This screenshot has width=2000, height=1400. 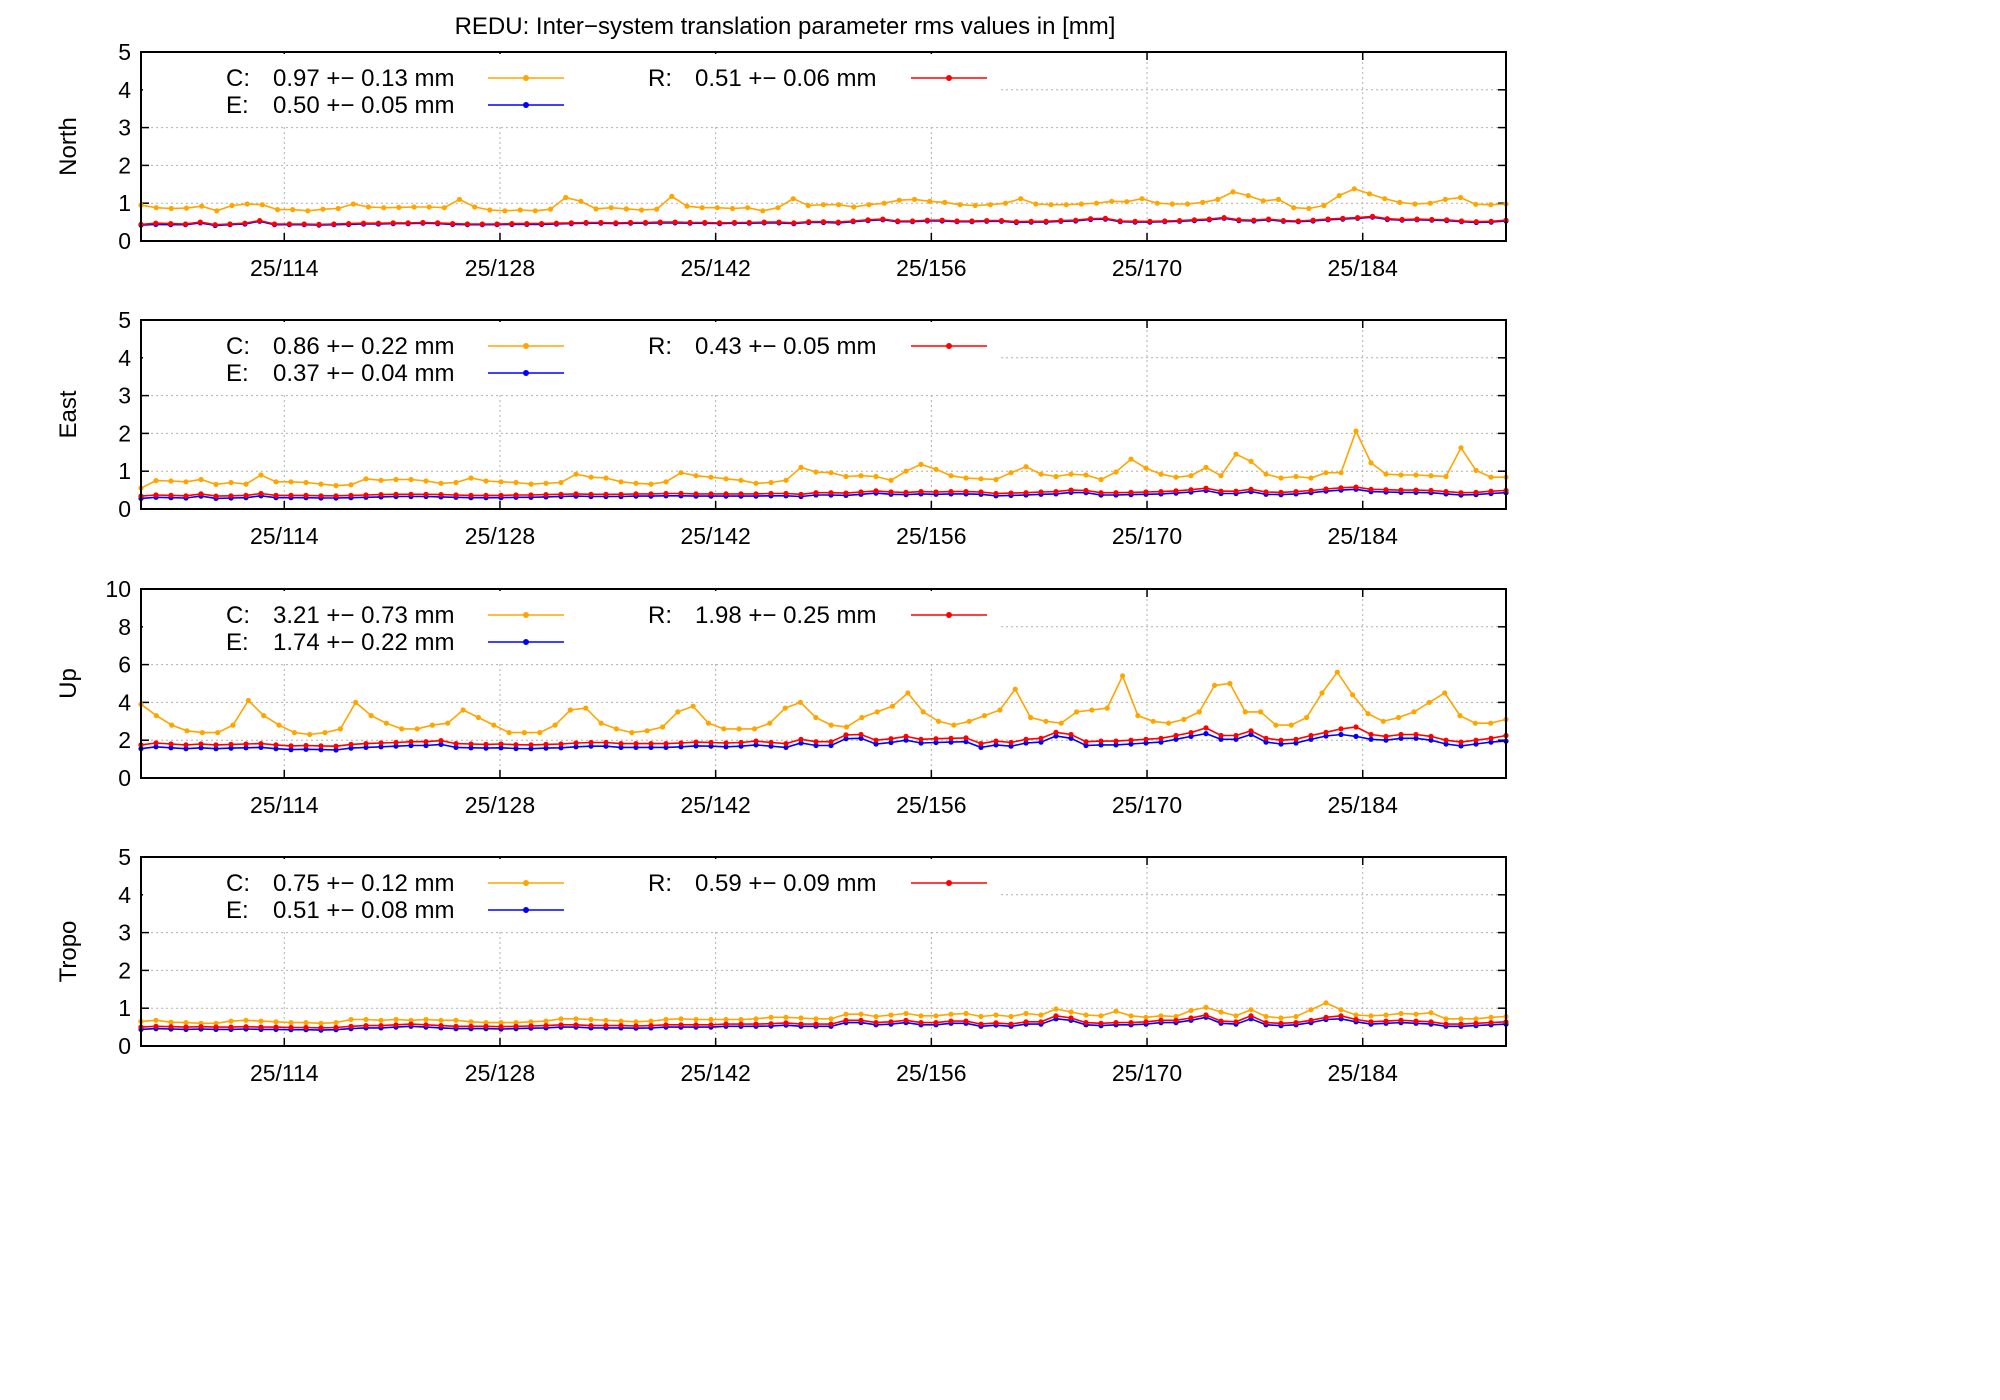 I want to click on y-axis-label: North, so click(x=68, y=146).